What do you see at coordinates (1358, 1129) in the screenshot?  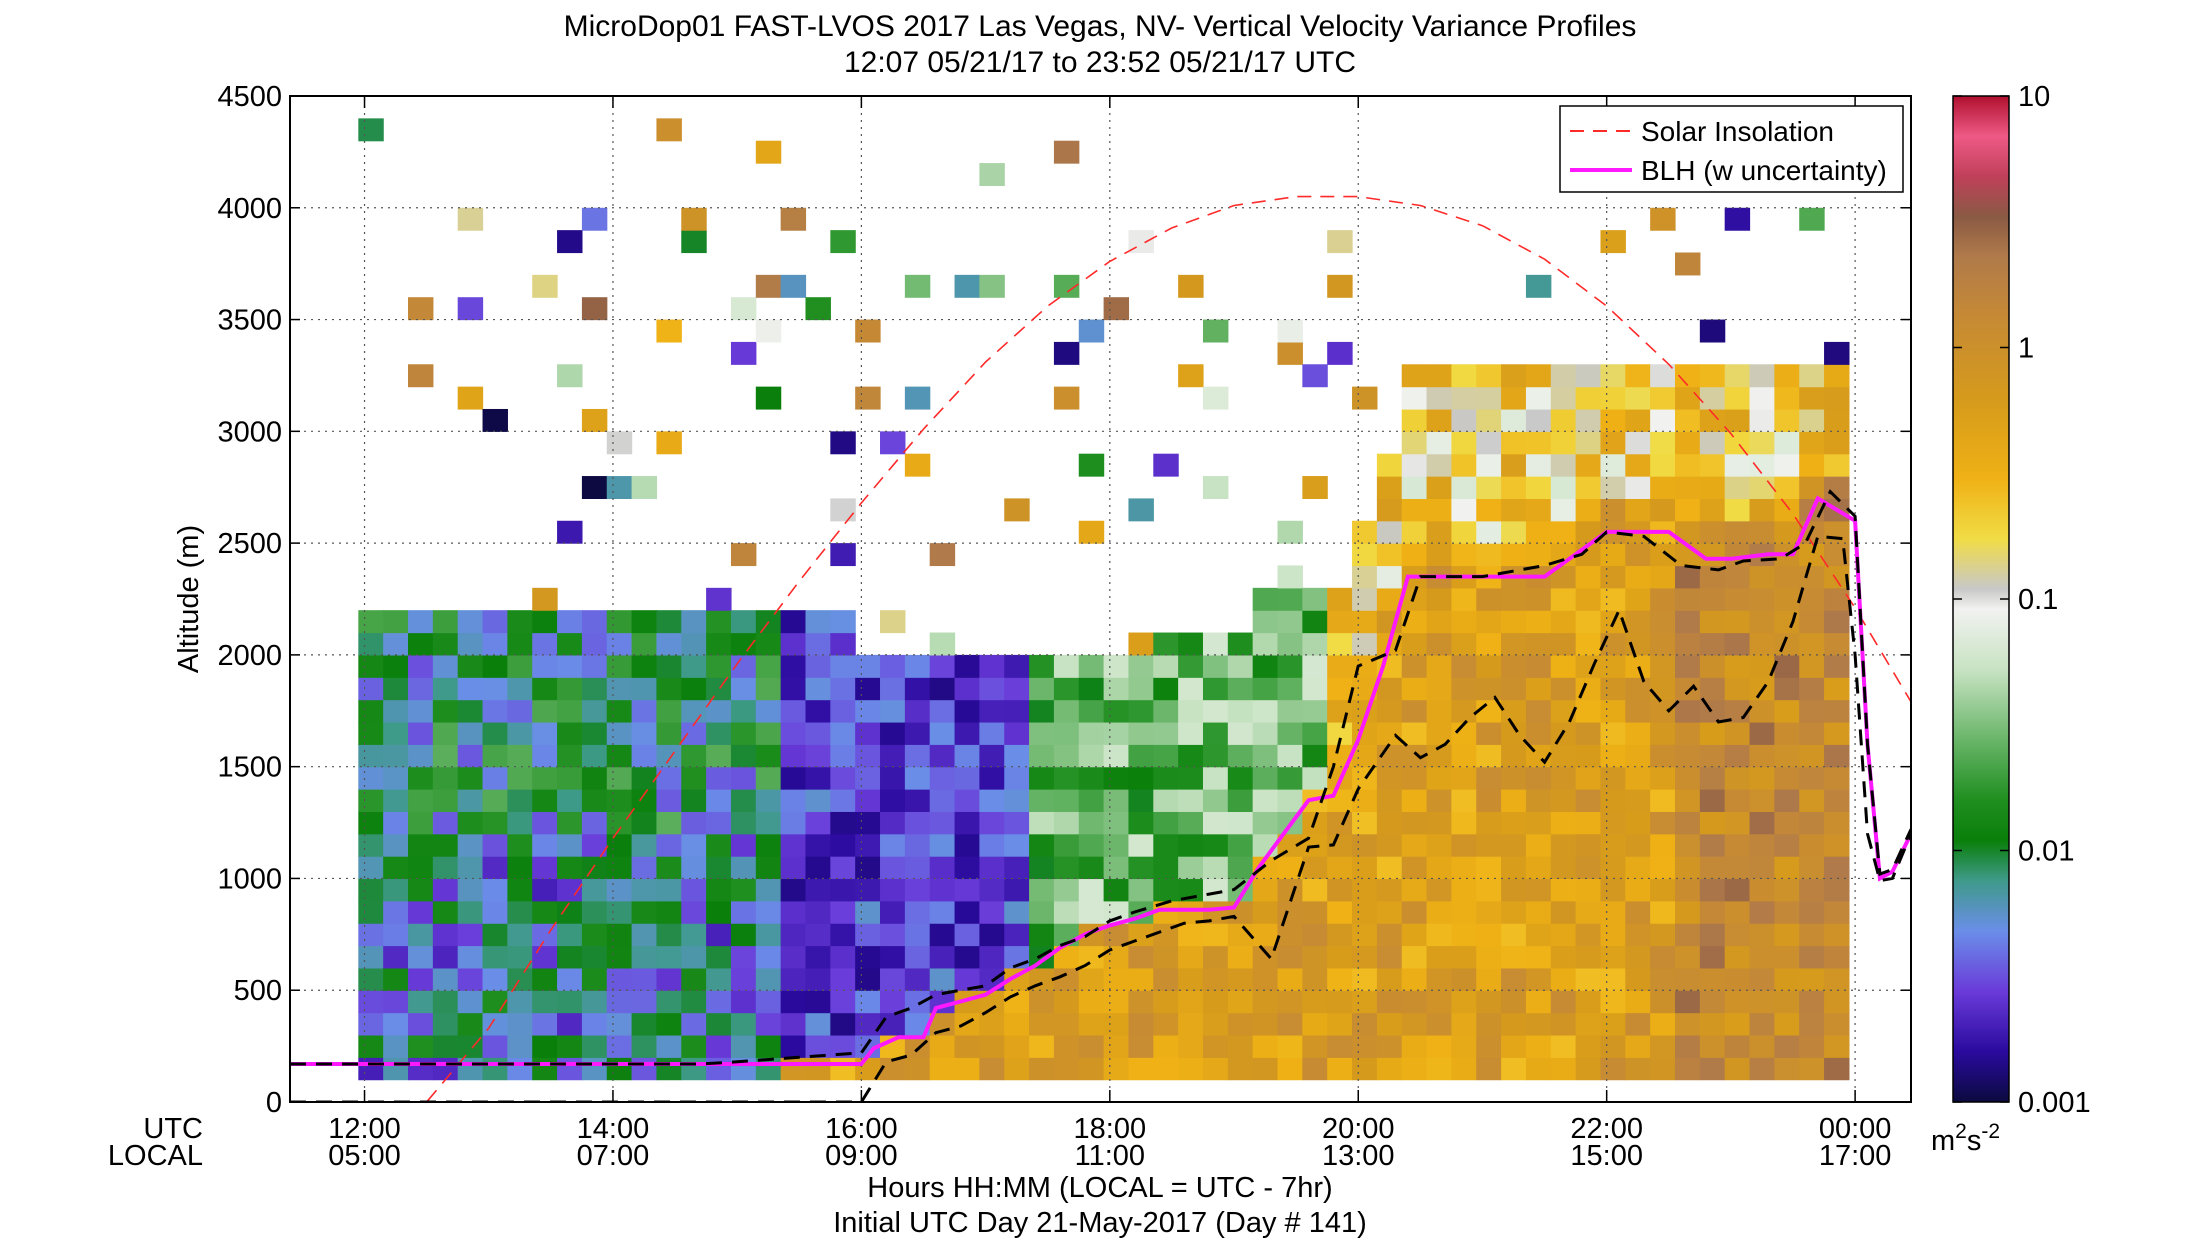 I see `x-tick-label-utc: 20:00` at bounding box center [1358, 1129].